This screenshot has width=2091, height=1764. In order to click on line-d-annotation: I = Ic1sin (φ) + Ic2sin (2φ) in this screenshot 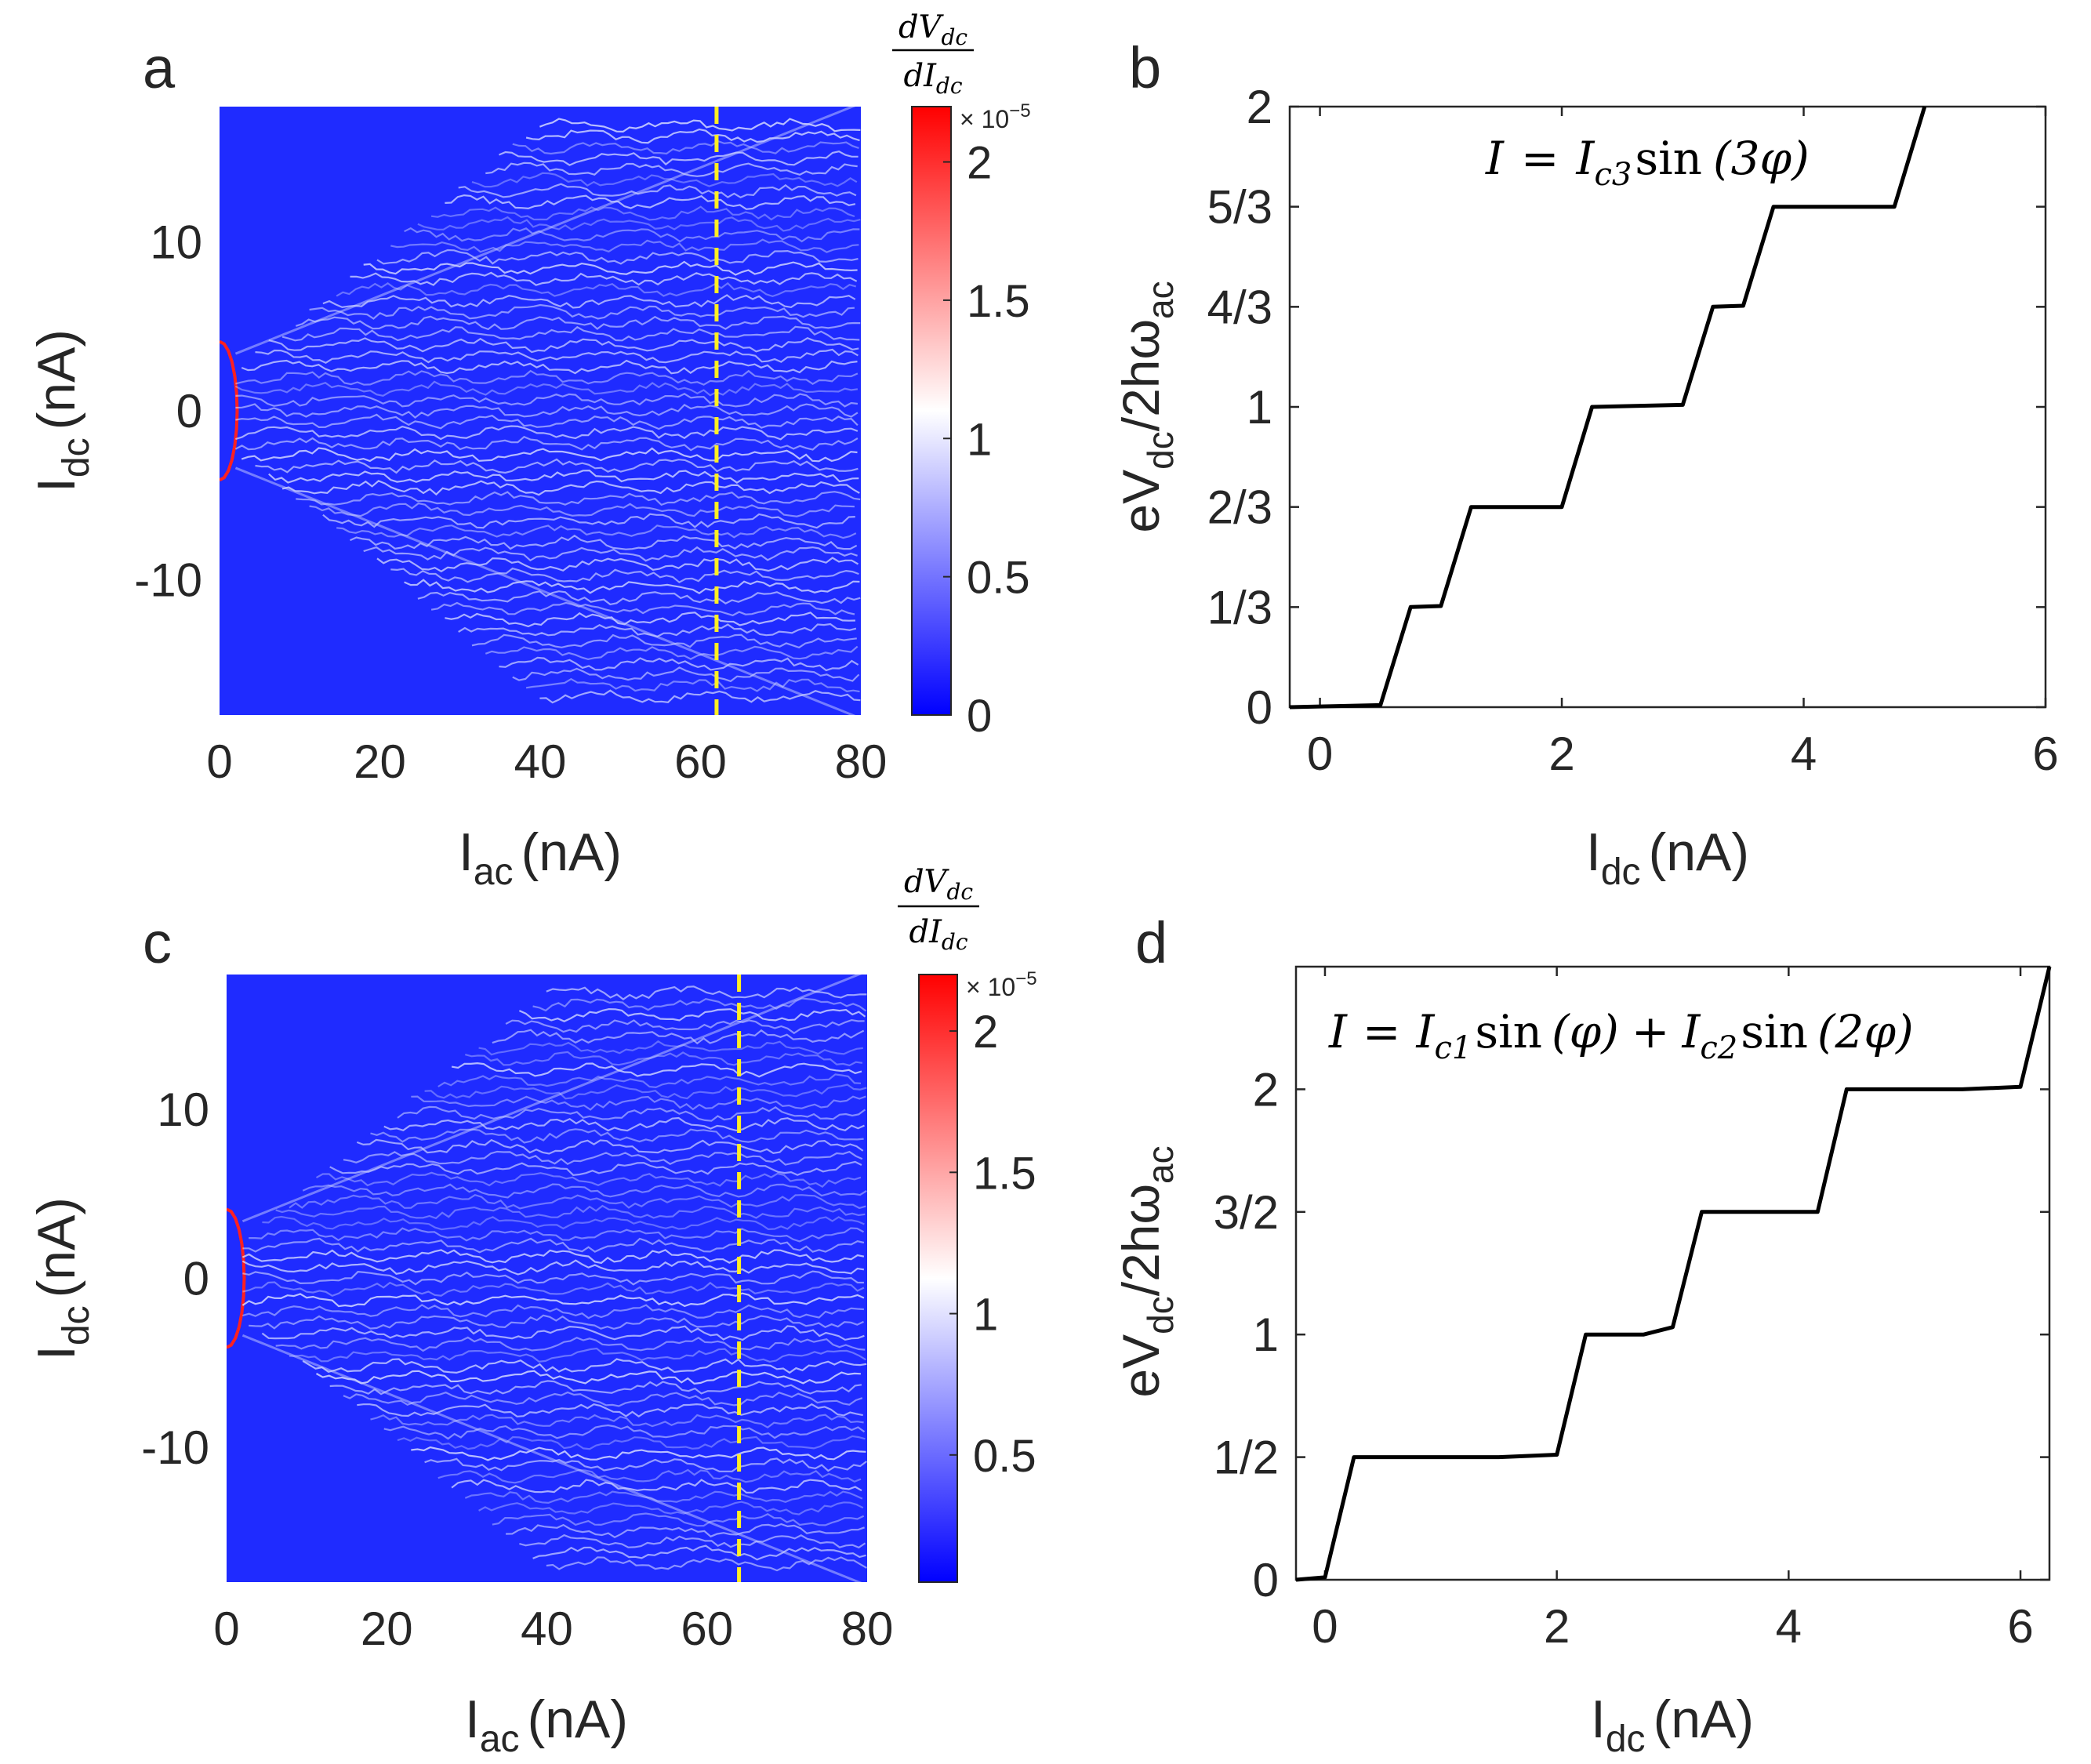, I will do `click(1621, 1035)`.